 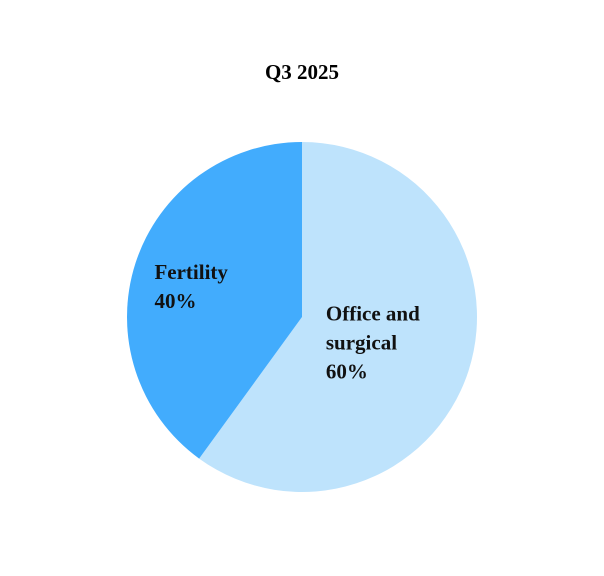 I want to click on slice-name: Fertility, so click(x=191, y=272).